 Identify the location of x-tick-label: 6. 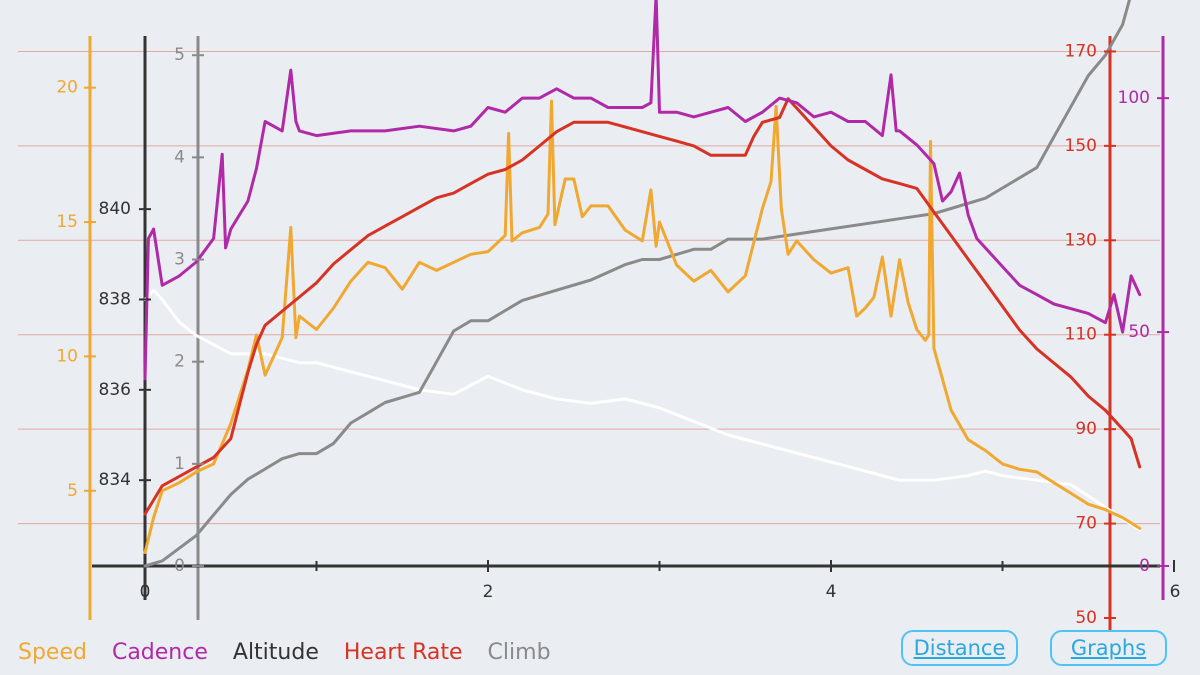
(1175, 592).